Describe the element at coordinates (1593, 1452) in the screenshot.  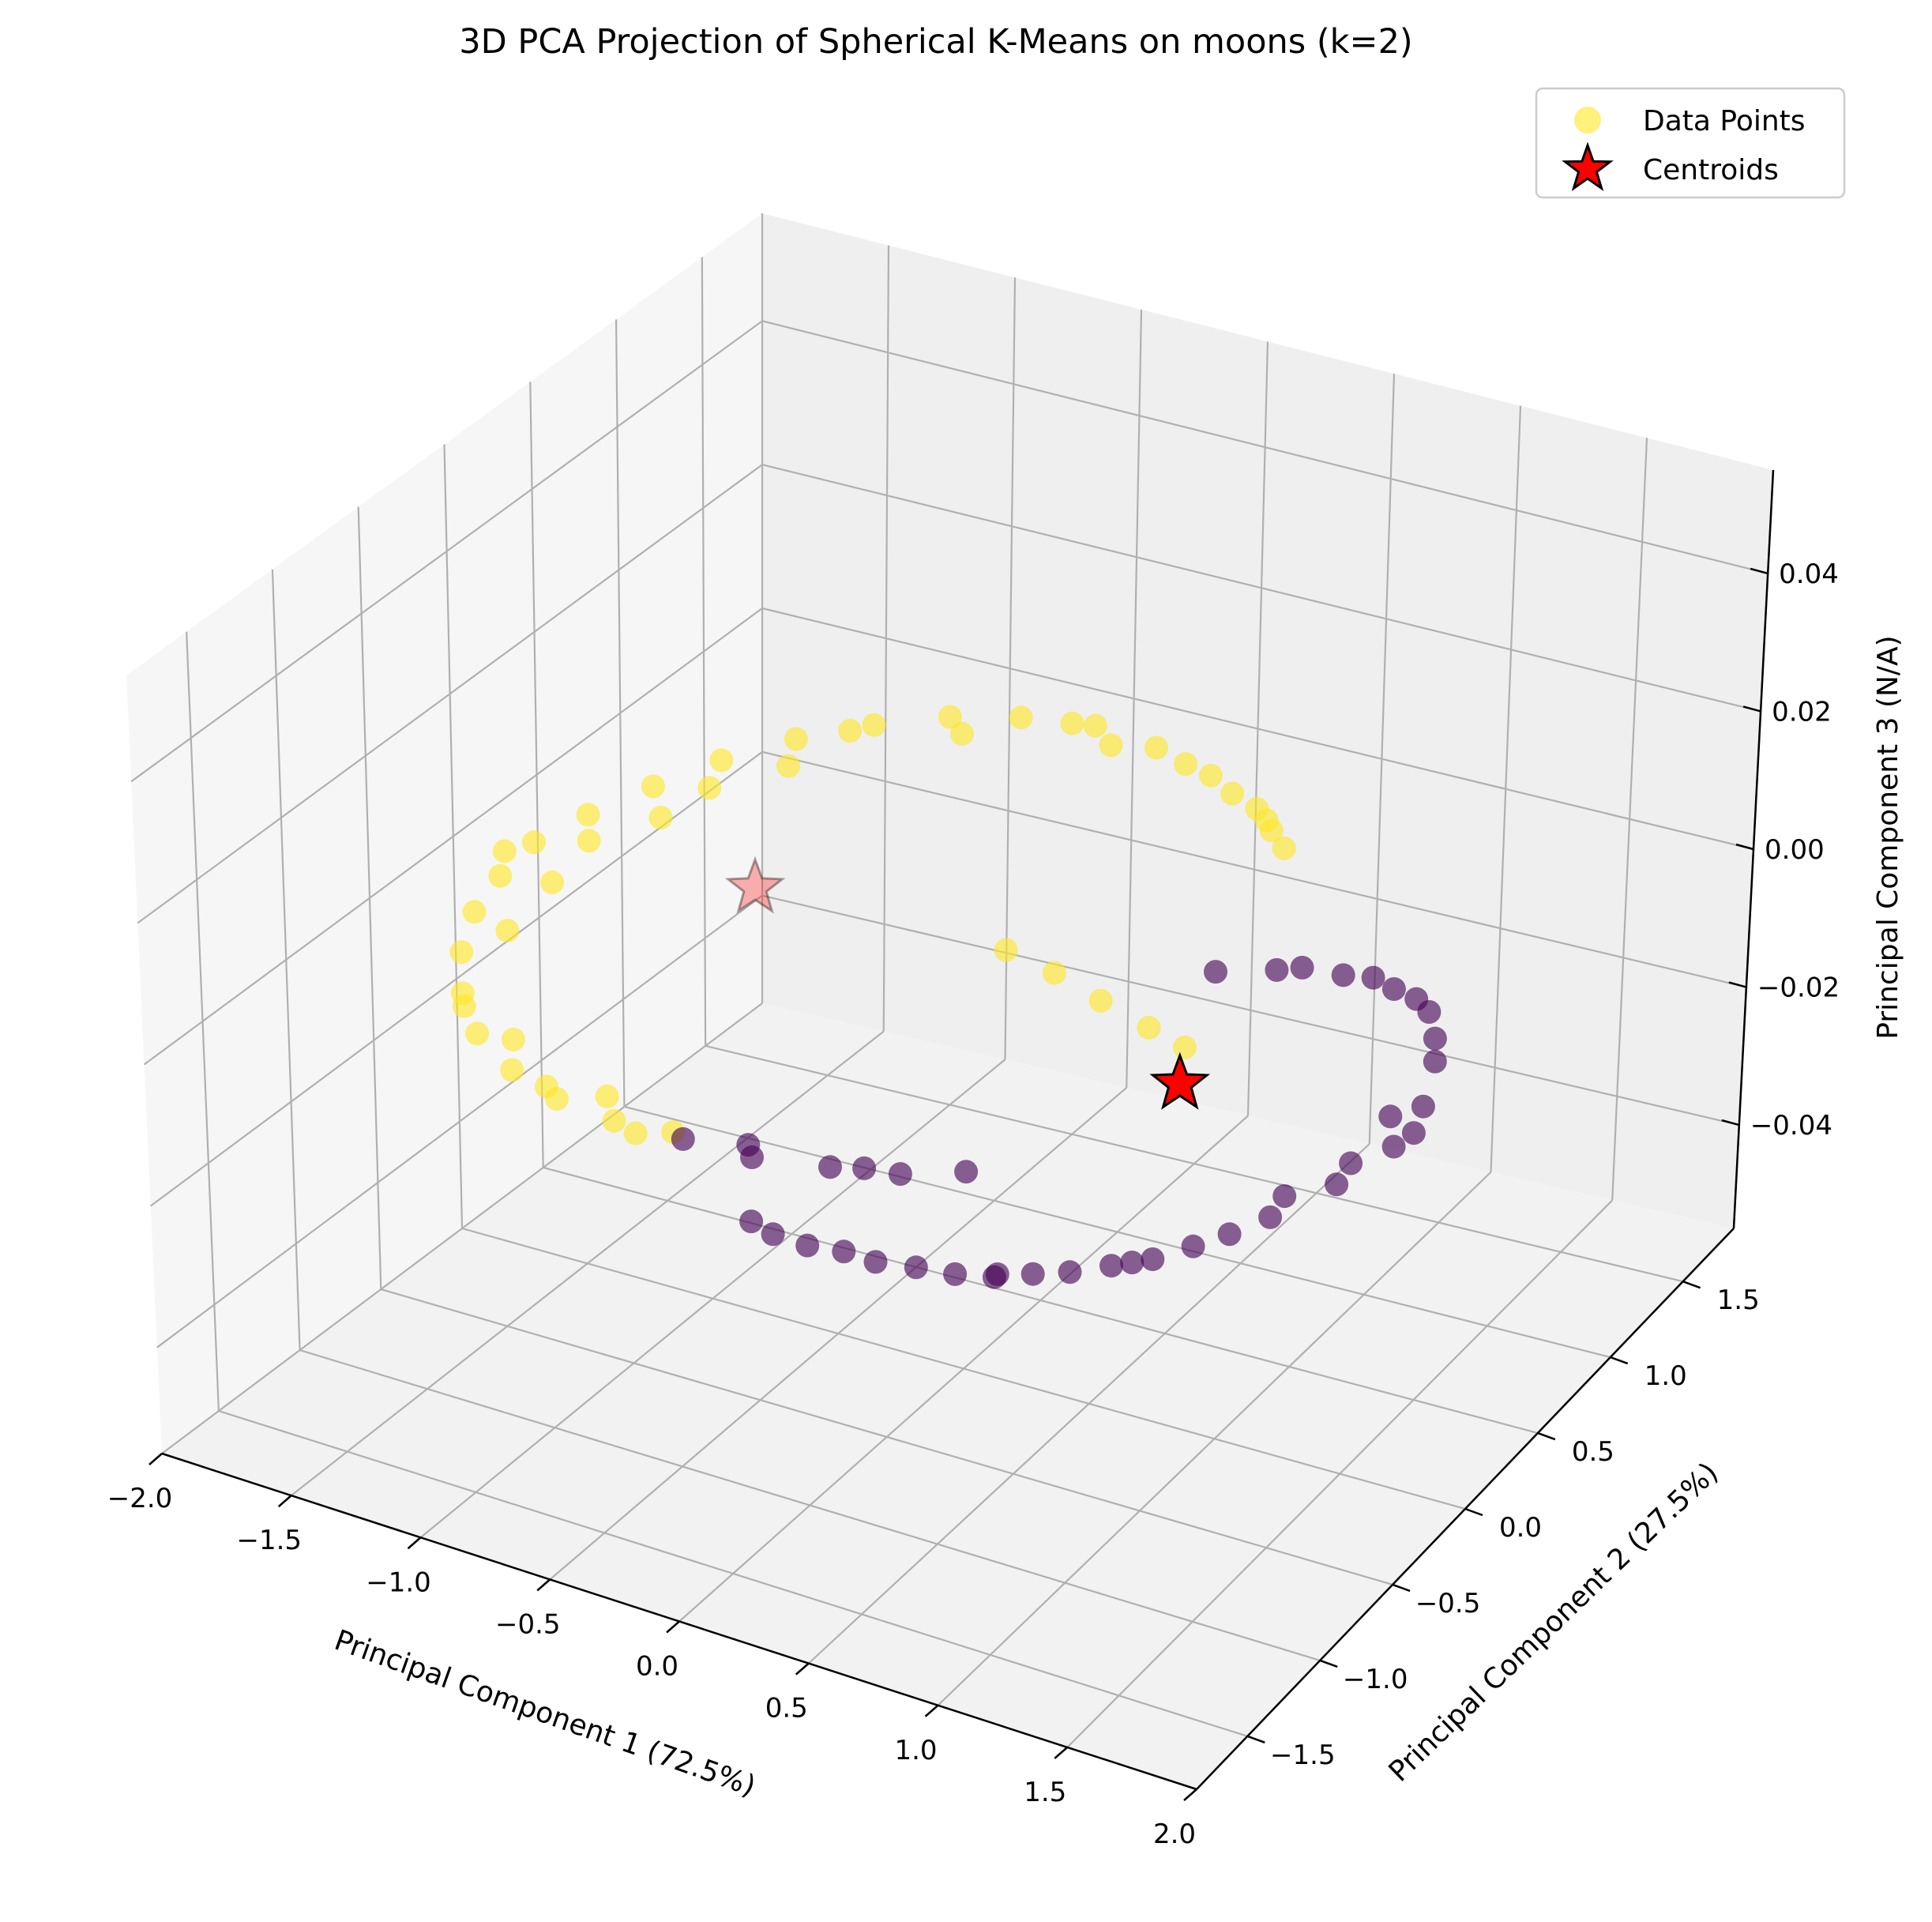
I see `y-tick-label: 0.5` at that location.